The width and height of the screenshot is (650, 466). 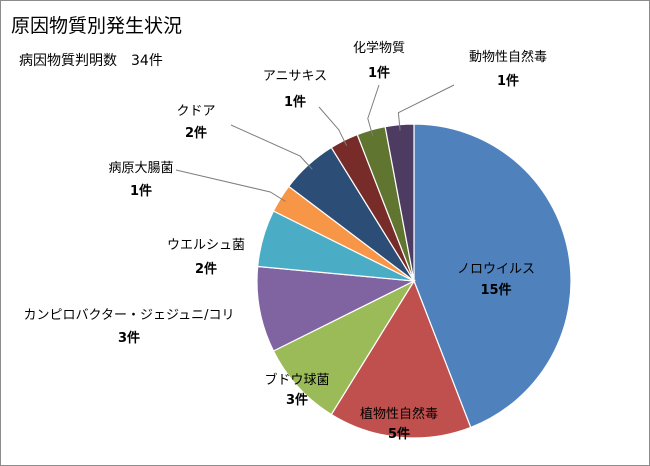 I want to click on slice-name-label: 化学物質, so click(x=379, y=48).